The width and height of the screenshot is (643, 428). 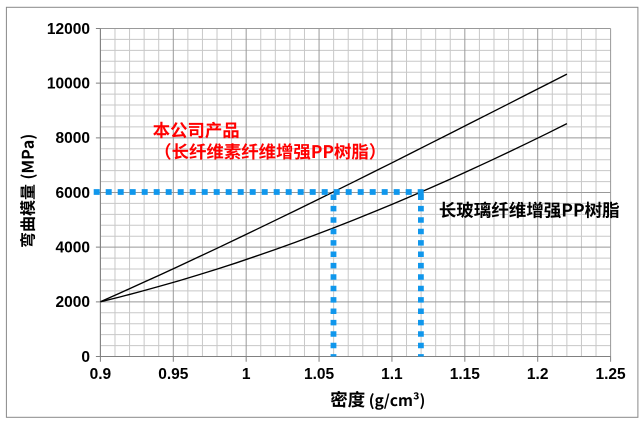 What do you see at coordinates (246, 374) in the screenshot?
I see `svg-text: 1` at bounding box center [246, 374].